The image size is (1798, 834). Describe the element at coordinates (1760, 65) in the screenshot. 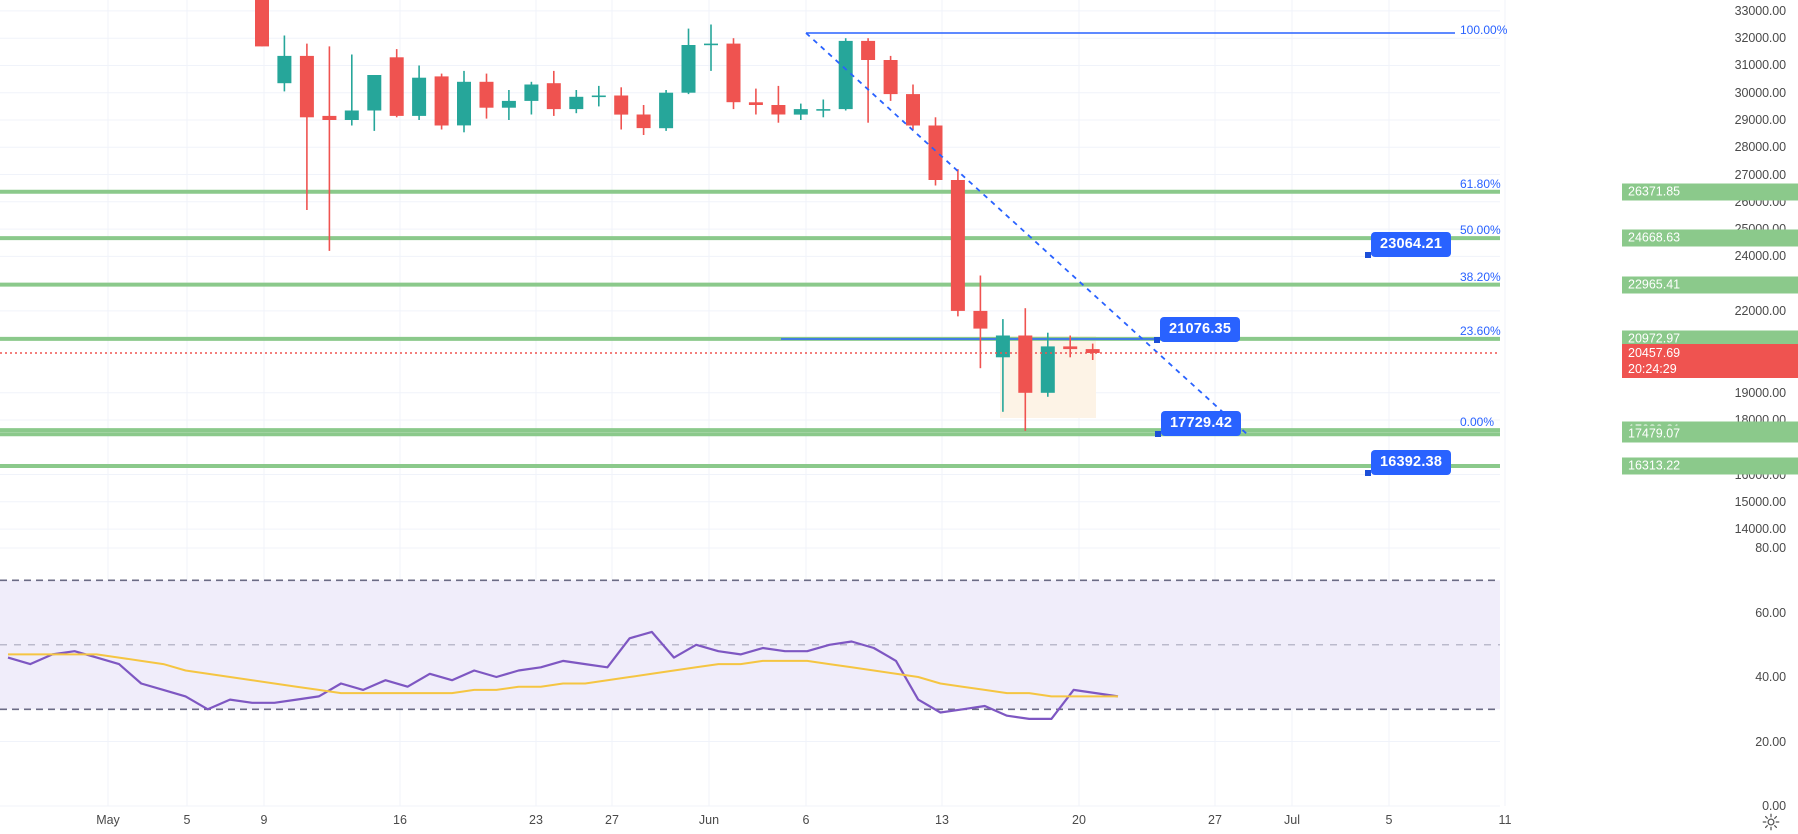

I see `price-axis-tick: 31000.00` at that location.